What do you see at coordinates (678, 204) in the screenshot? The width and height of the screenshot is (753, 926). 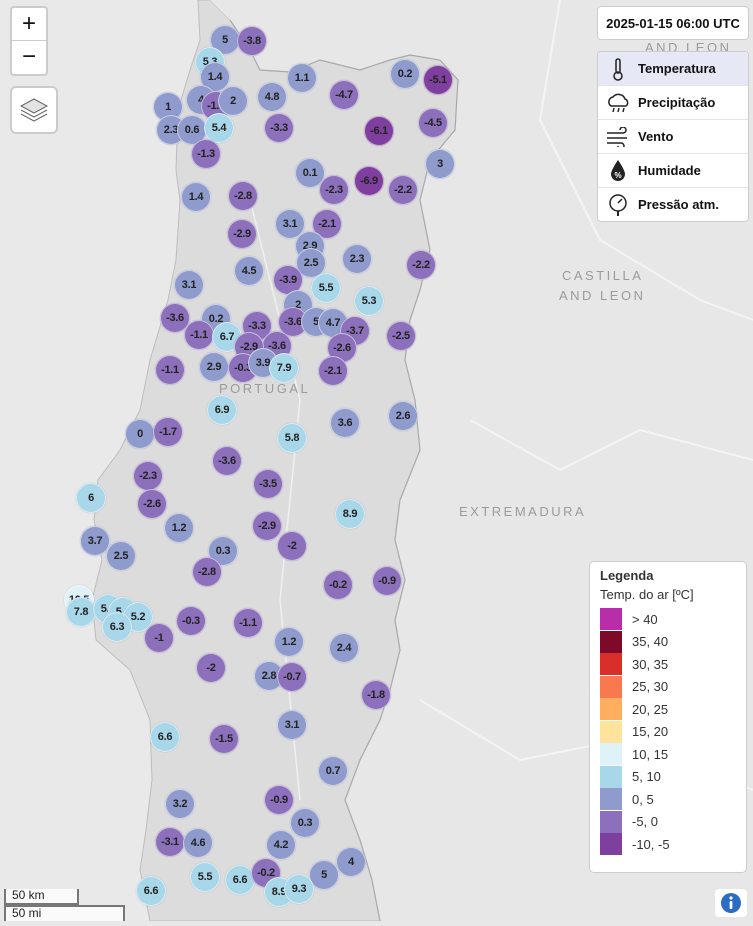 I see `variable-label: Pressão atm.` at bounding box center [678, 204].